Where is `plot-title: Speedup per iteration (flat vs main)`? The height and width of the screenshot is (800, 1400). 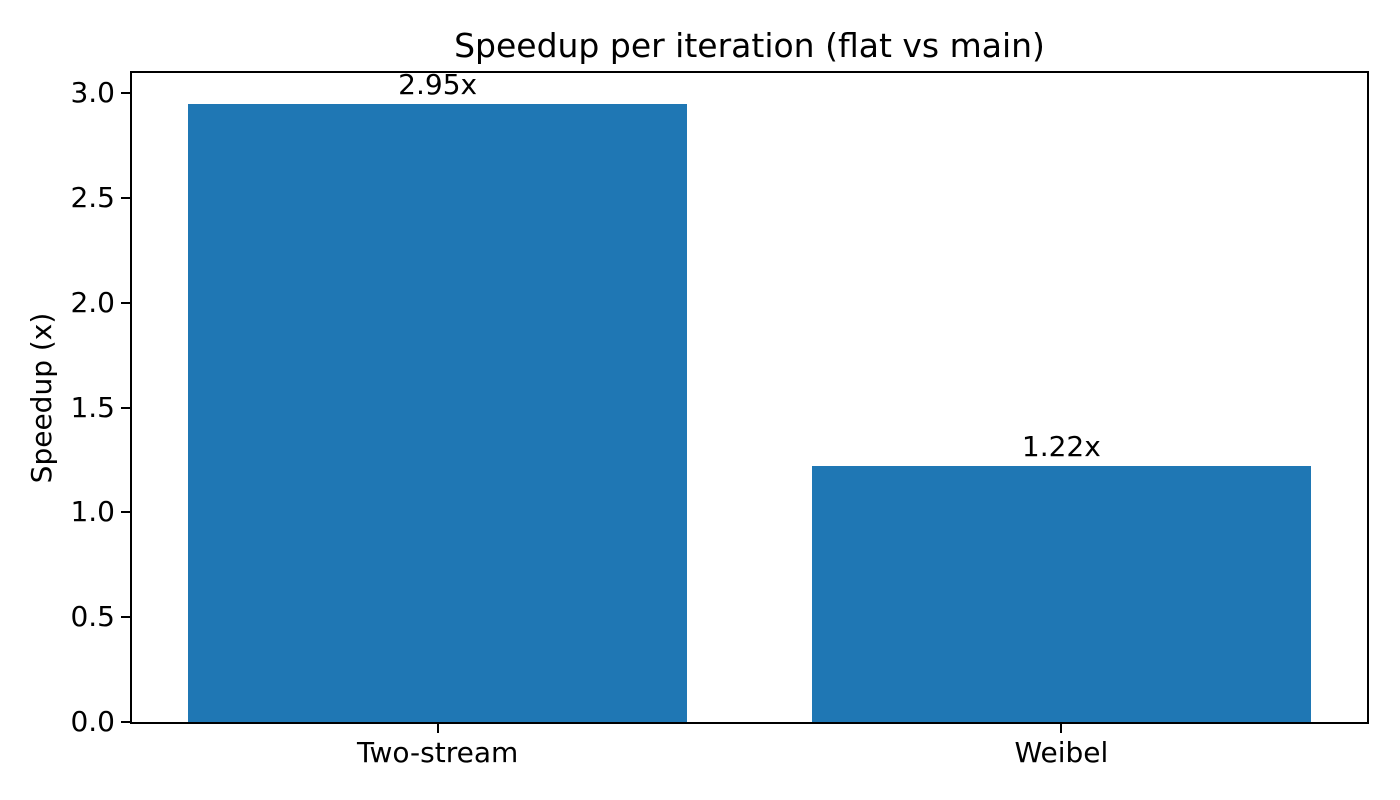 plot-title: Speedup per iteration (flat vs main) is located at coordinates (749, 45).